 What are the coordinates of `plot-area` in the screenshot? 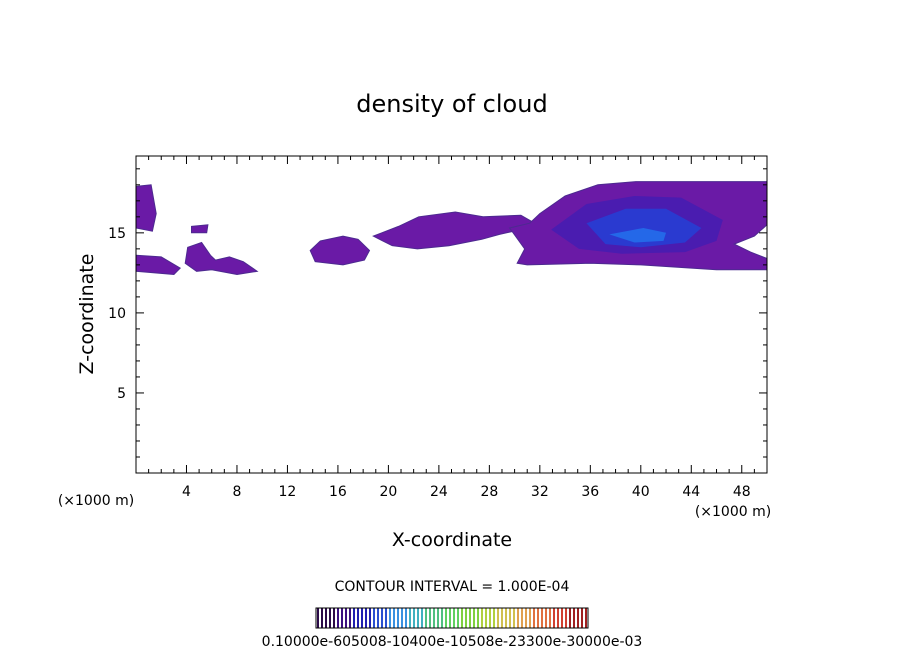 It's located at (451, 228).